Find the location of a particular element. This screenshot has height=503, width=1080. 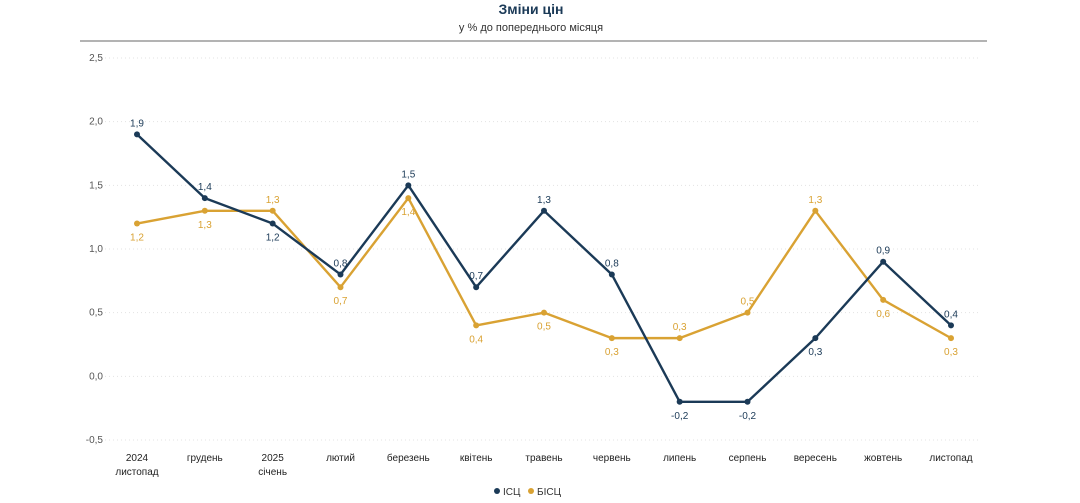

chart-title: Зміни цін is located at coordinates (531, 9).